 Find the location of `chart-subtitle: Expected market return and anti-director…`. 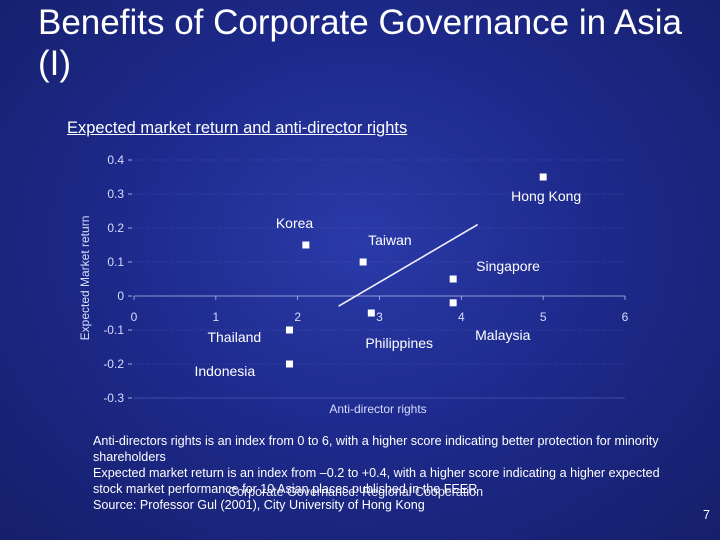

chart-subtitle: Expected market return and anti-director… is located at coordinates (237, 128).